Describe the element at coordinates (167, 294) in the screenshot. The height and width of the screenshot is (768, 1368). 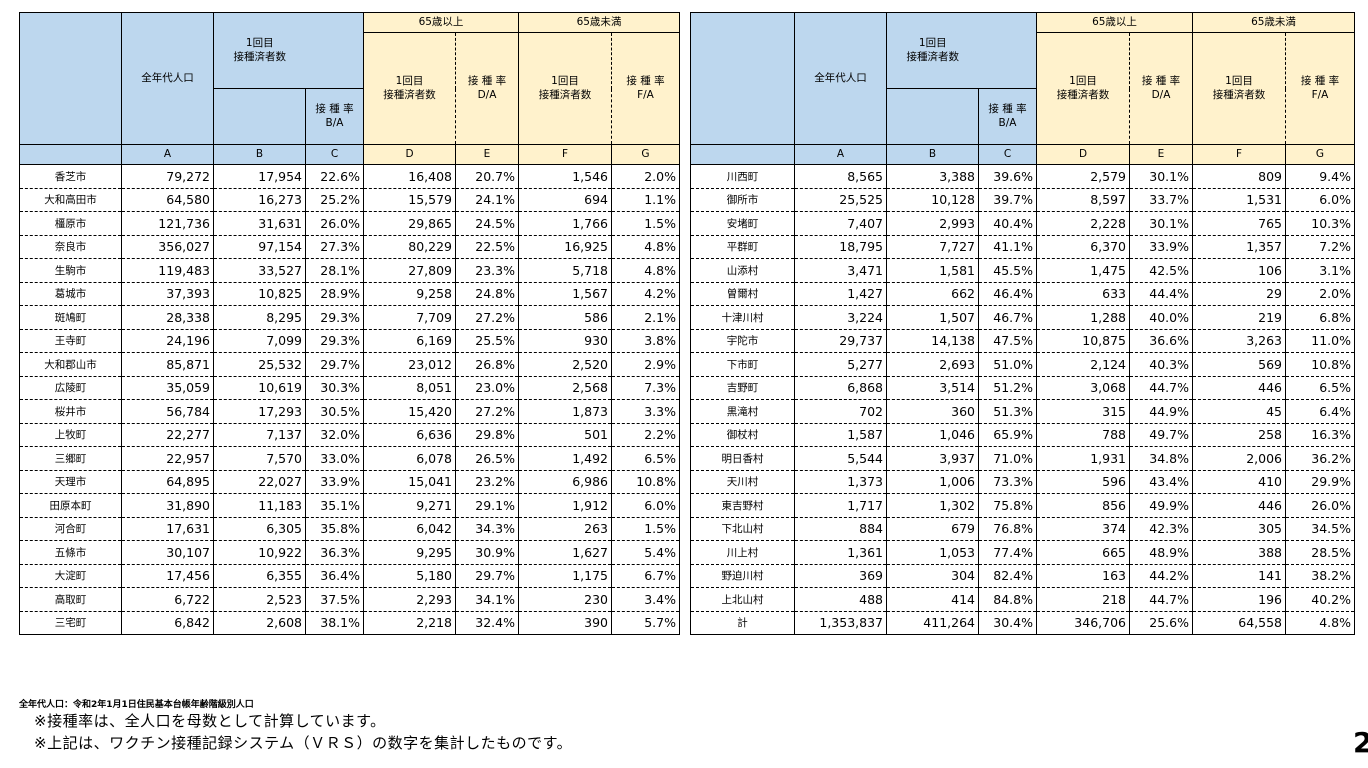
I see `value-cell-a: 37,393` at that location.